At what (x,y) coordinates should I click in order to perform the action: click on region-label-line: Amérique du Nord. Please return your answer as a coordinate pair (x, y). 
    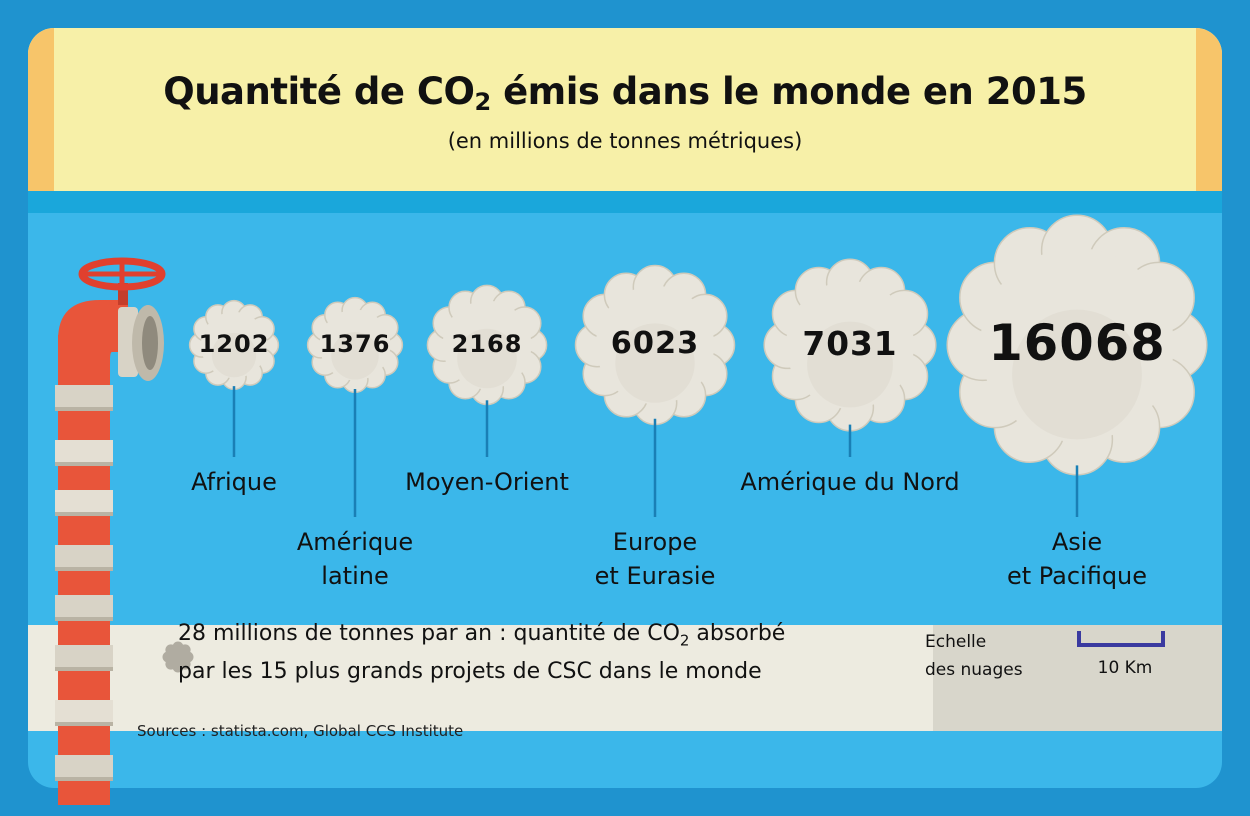
    Looking at the image, I should click on (850, 482).